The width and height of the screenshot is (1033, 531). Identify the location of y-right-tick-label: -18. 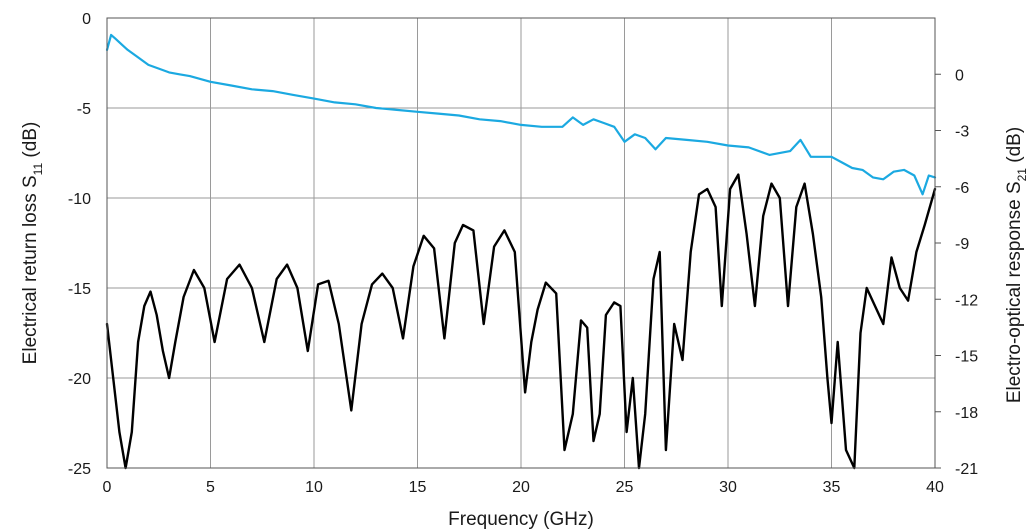
(966, 413).